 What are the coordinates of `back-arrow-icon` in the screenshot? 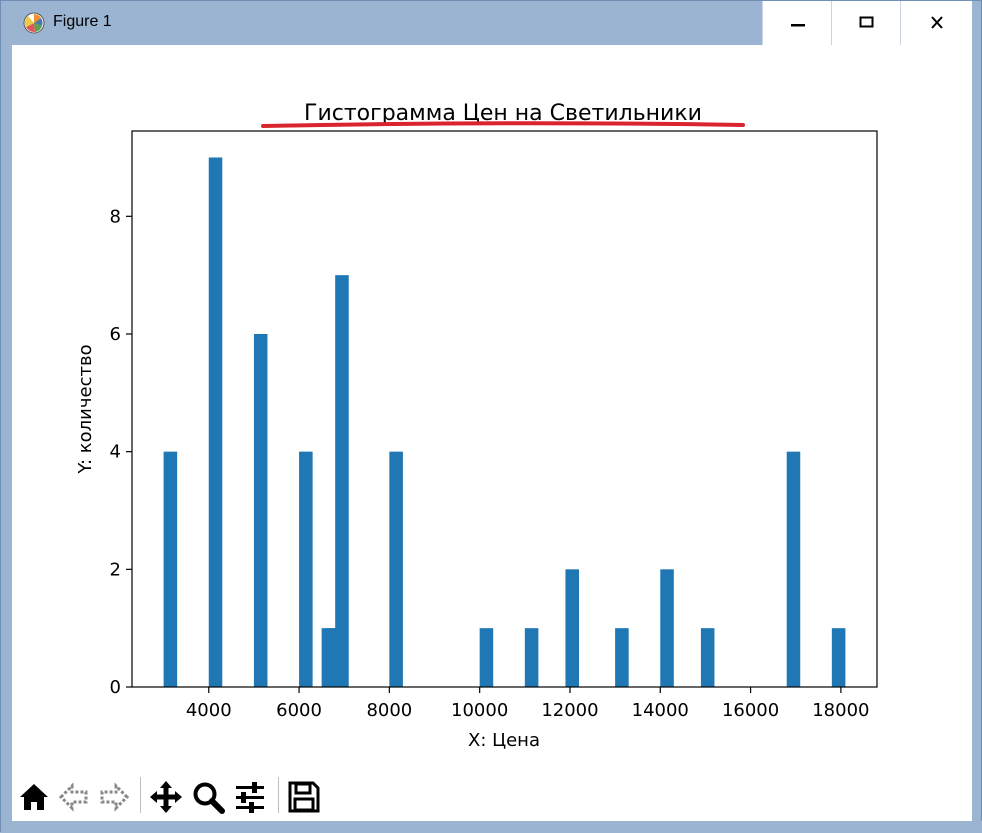 It's located at (73, 797).